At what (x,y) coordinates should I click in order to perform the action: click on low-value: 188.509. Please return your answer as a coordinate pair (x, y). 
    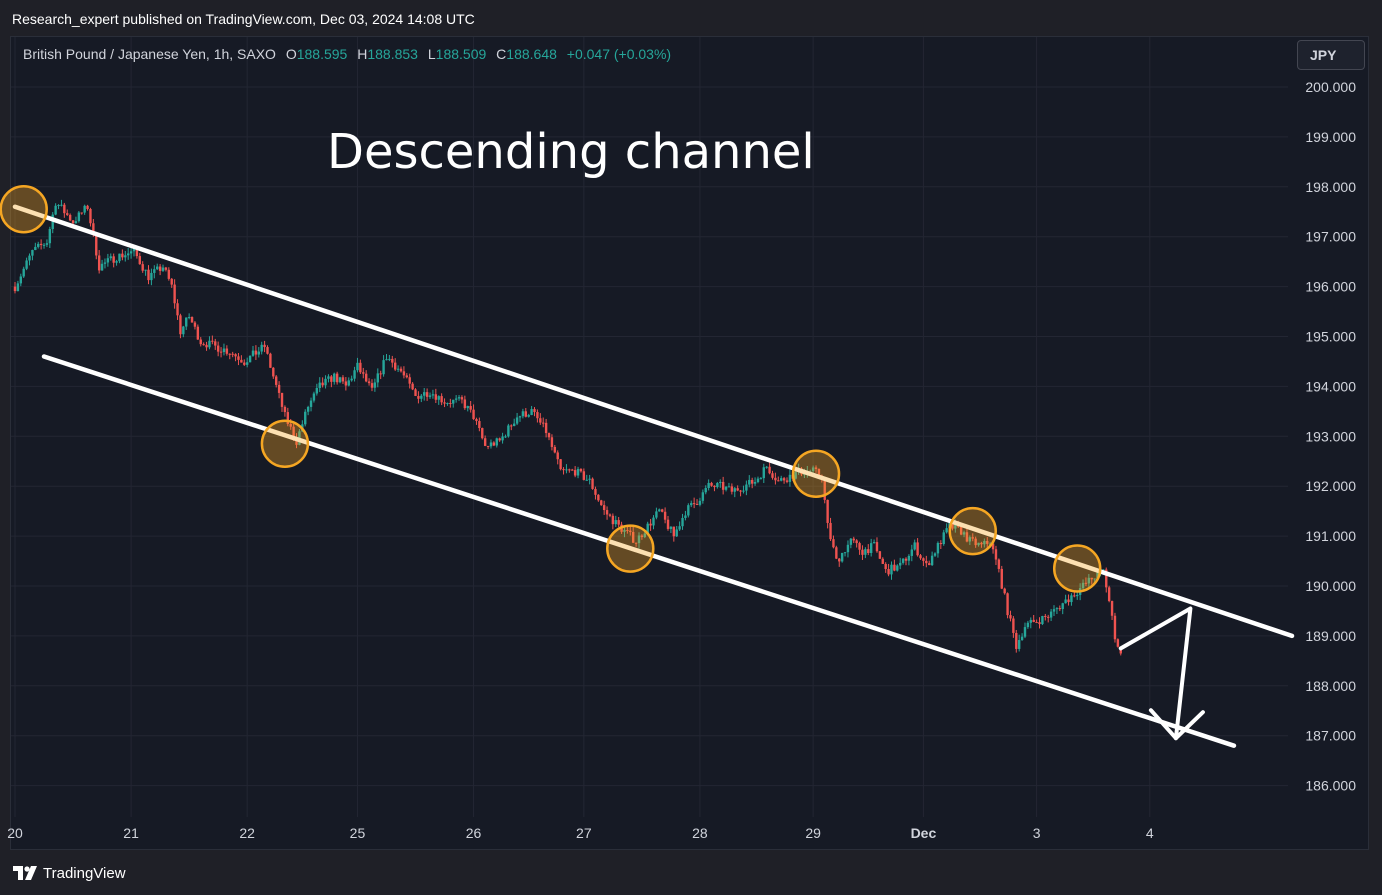
    Looking at the image, I should click on (461, 54).